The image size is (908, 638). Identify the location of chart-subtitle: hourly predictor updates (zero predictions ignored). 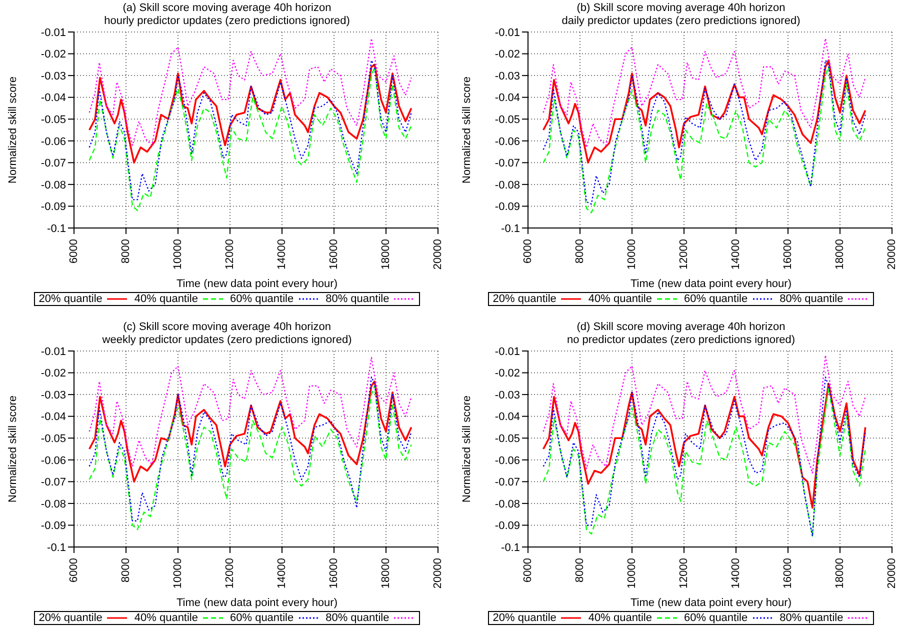
(227, 21).